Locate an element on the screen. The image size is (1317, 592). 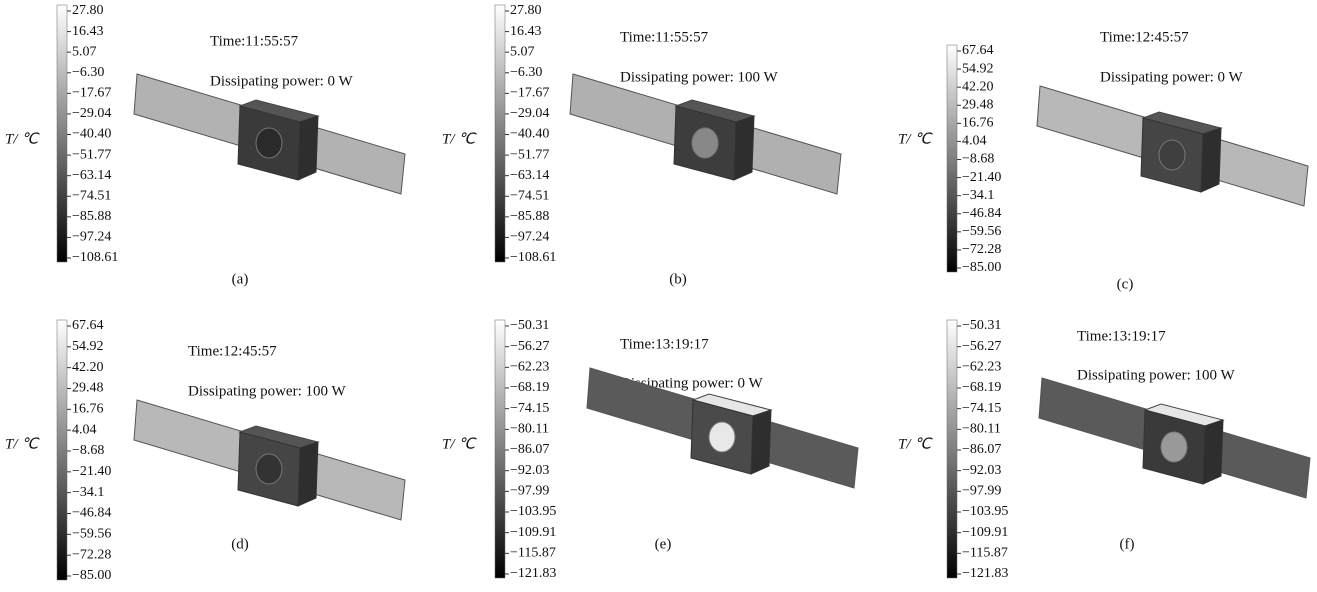
colorbar-label: −59.56 is located at coordinates (91, 534).